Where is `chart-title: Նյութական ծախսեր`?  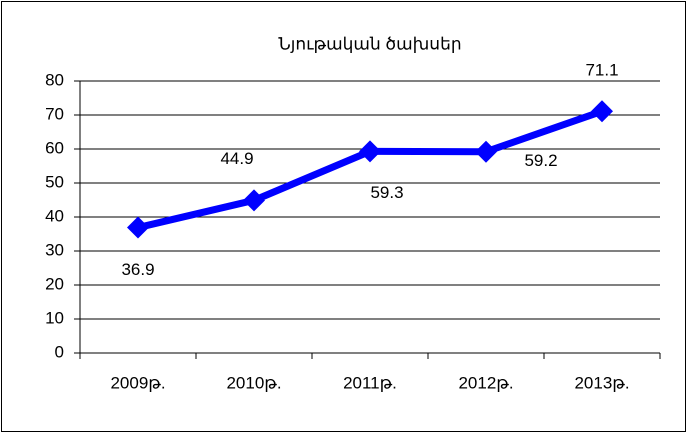 chart-title: Նյութական ծախսեր is located at coordinates (369, 43).